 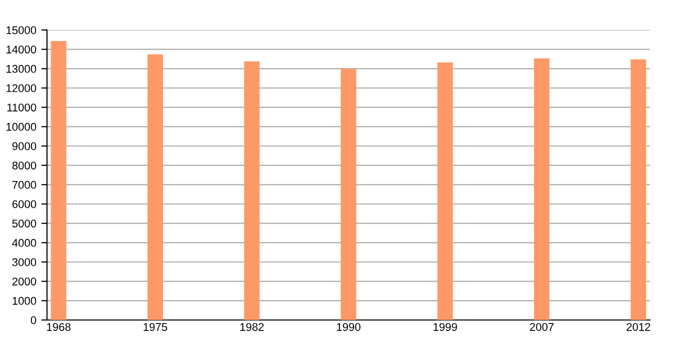 I want to click on y-tick-label: 10000, so click(x=21, y=126).